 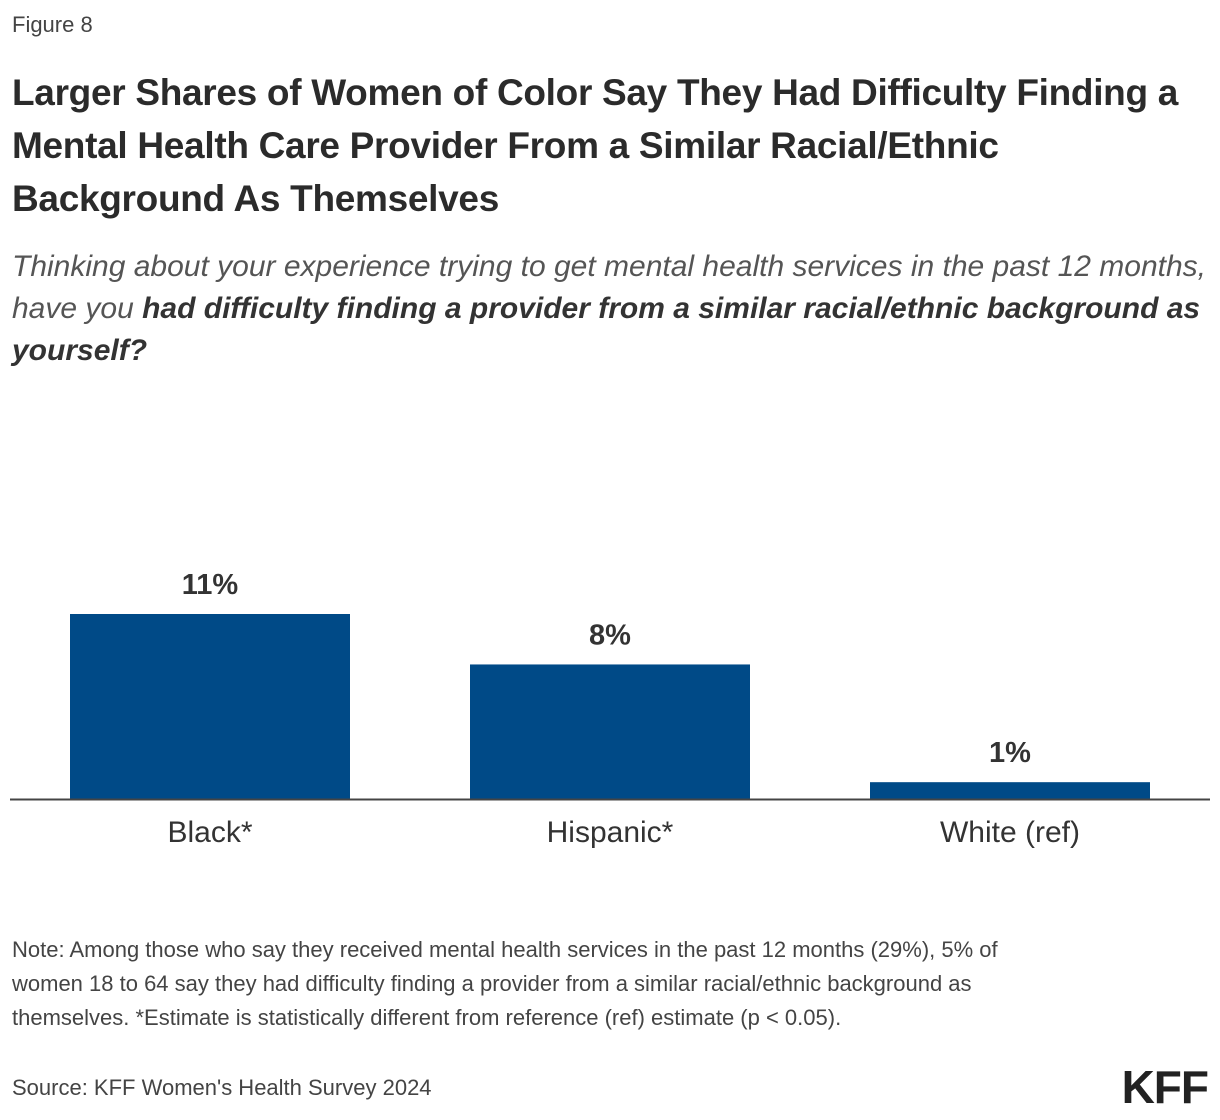 I want to click on figure-label: Figure 8, so click(x=52, y=24).